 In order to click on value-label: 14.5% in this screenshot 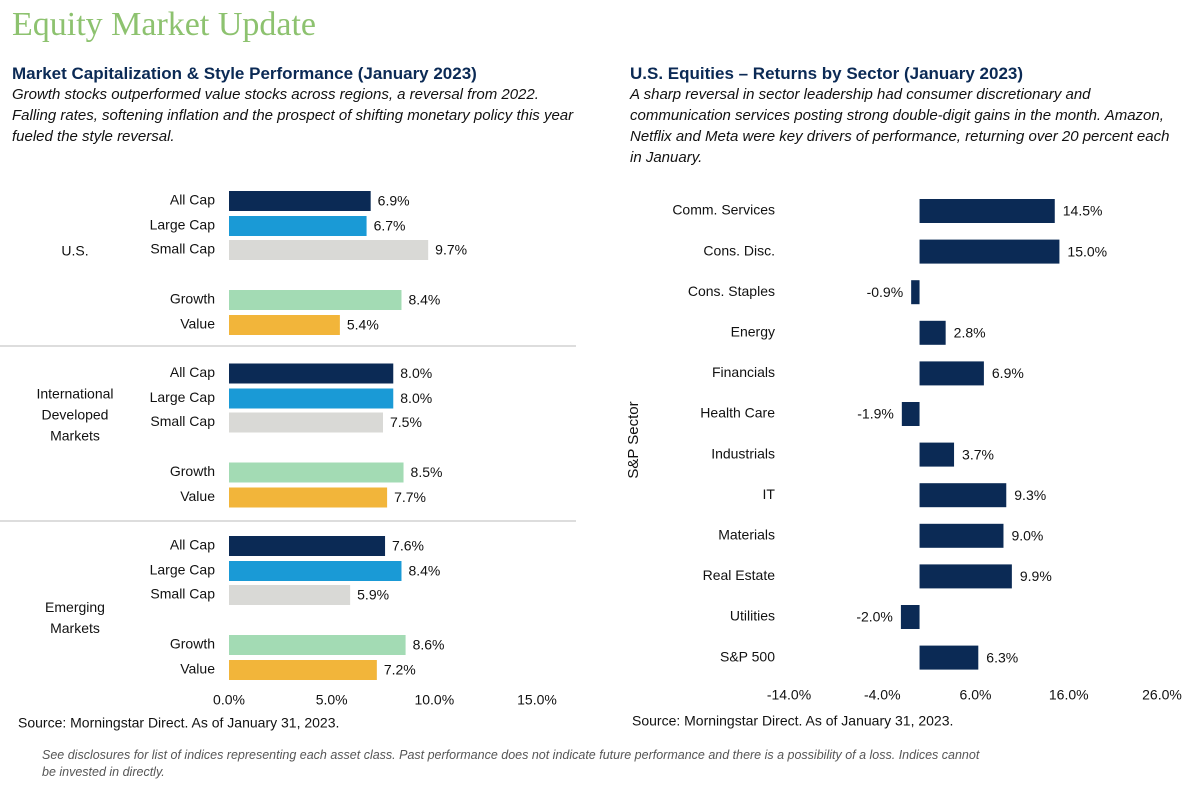, I will do `click(1083, 211)`.